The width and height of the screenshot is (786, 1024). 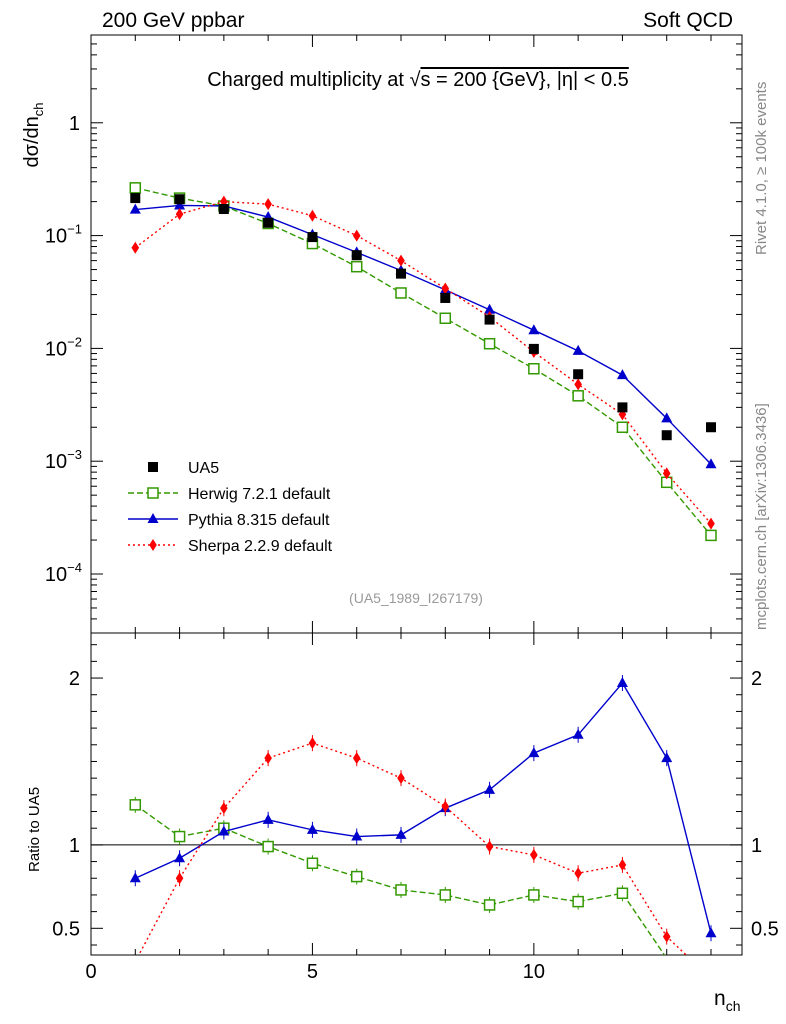 I want to click on x-axis-label: nch, so click(x=727, y=1000).